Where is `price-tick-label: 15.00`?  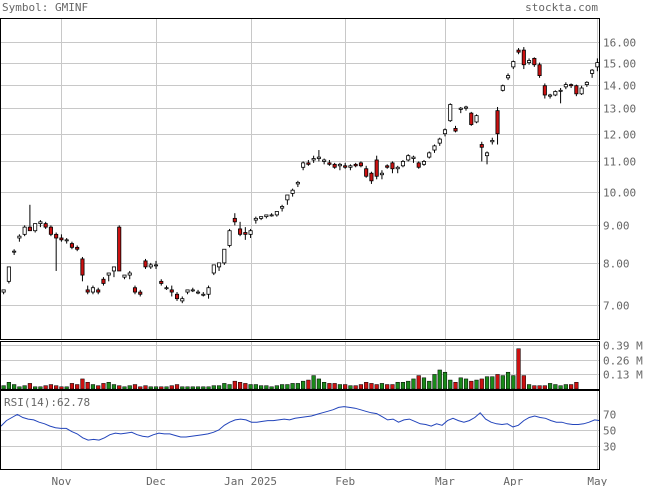
price-tick-label: 15.00 is located at coordinates (619, 64).